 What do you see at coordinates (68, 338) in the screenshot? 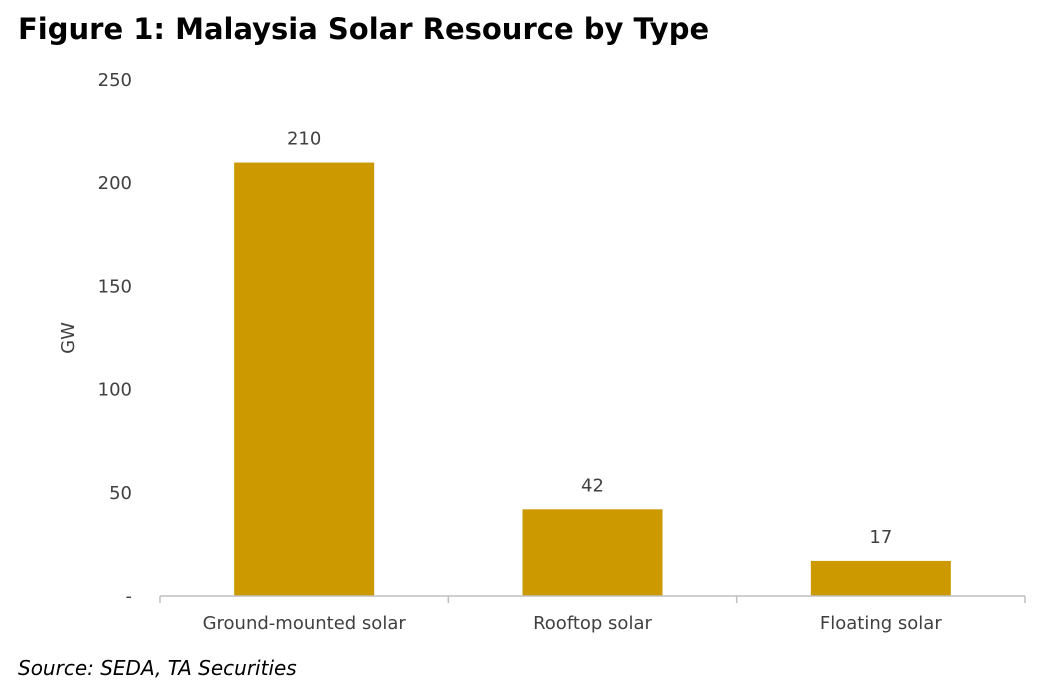
I see `y-axis-title: GW` at bounding box center [68, 338].